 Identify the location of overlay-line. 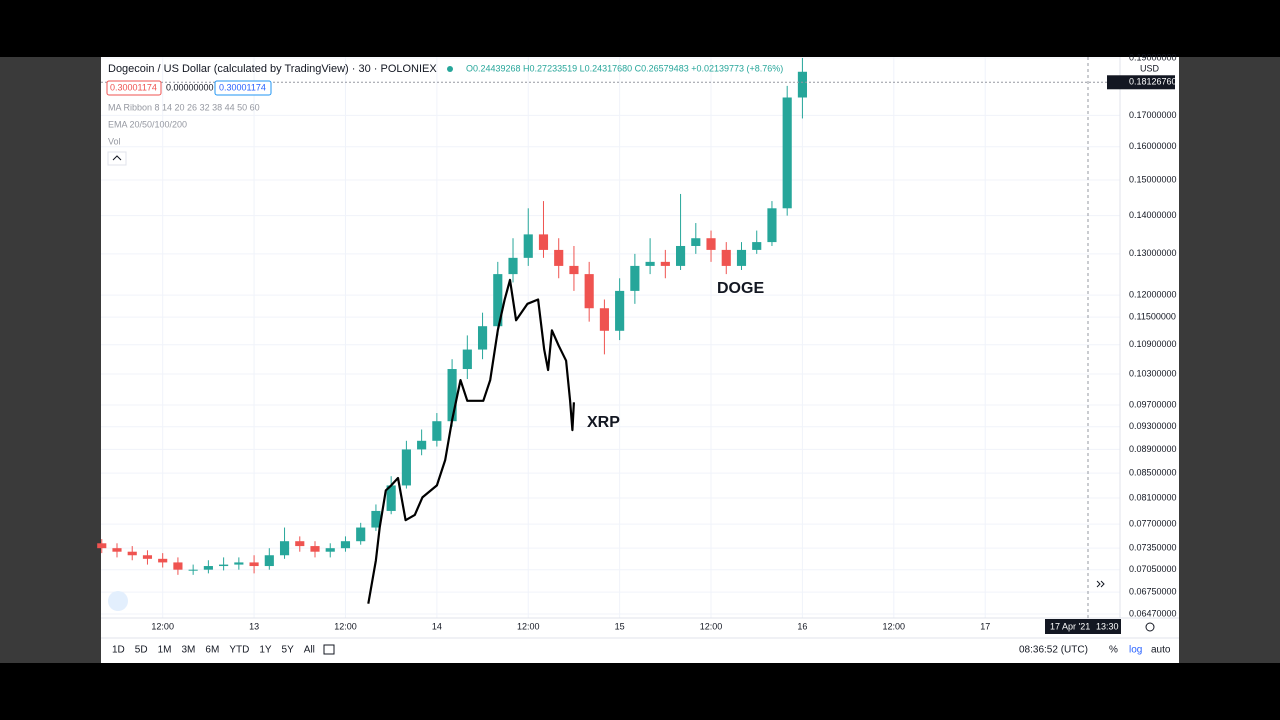
(471, 441).